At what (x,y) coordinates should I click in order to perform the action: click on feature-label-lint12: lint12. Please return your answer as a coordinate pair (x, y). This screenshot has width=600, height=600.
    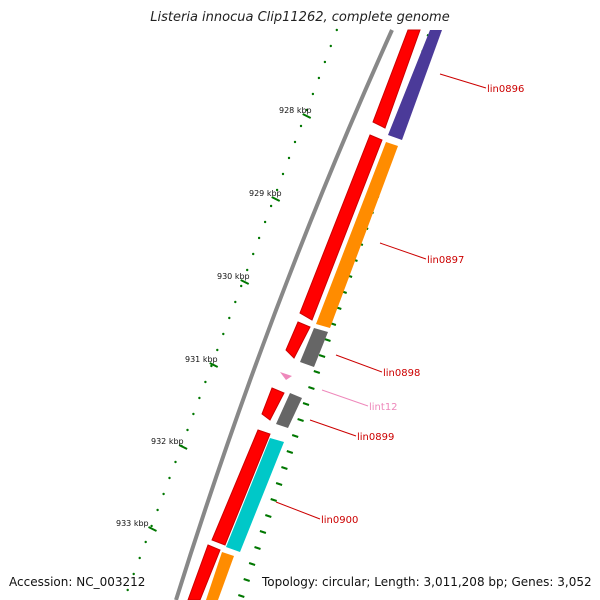
    Looking at the image, I should click on (383, 407).